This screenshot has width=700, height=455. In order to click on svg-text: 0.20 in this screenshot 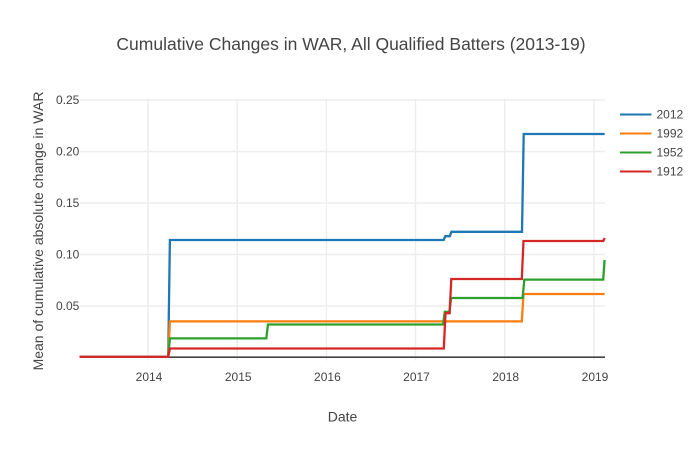, I will do `click(68, 152)`.